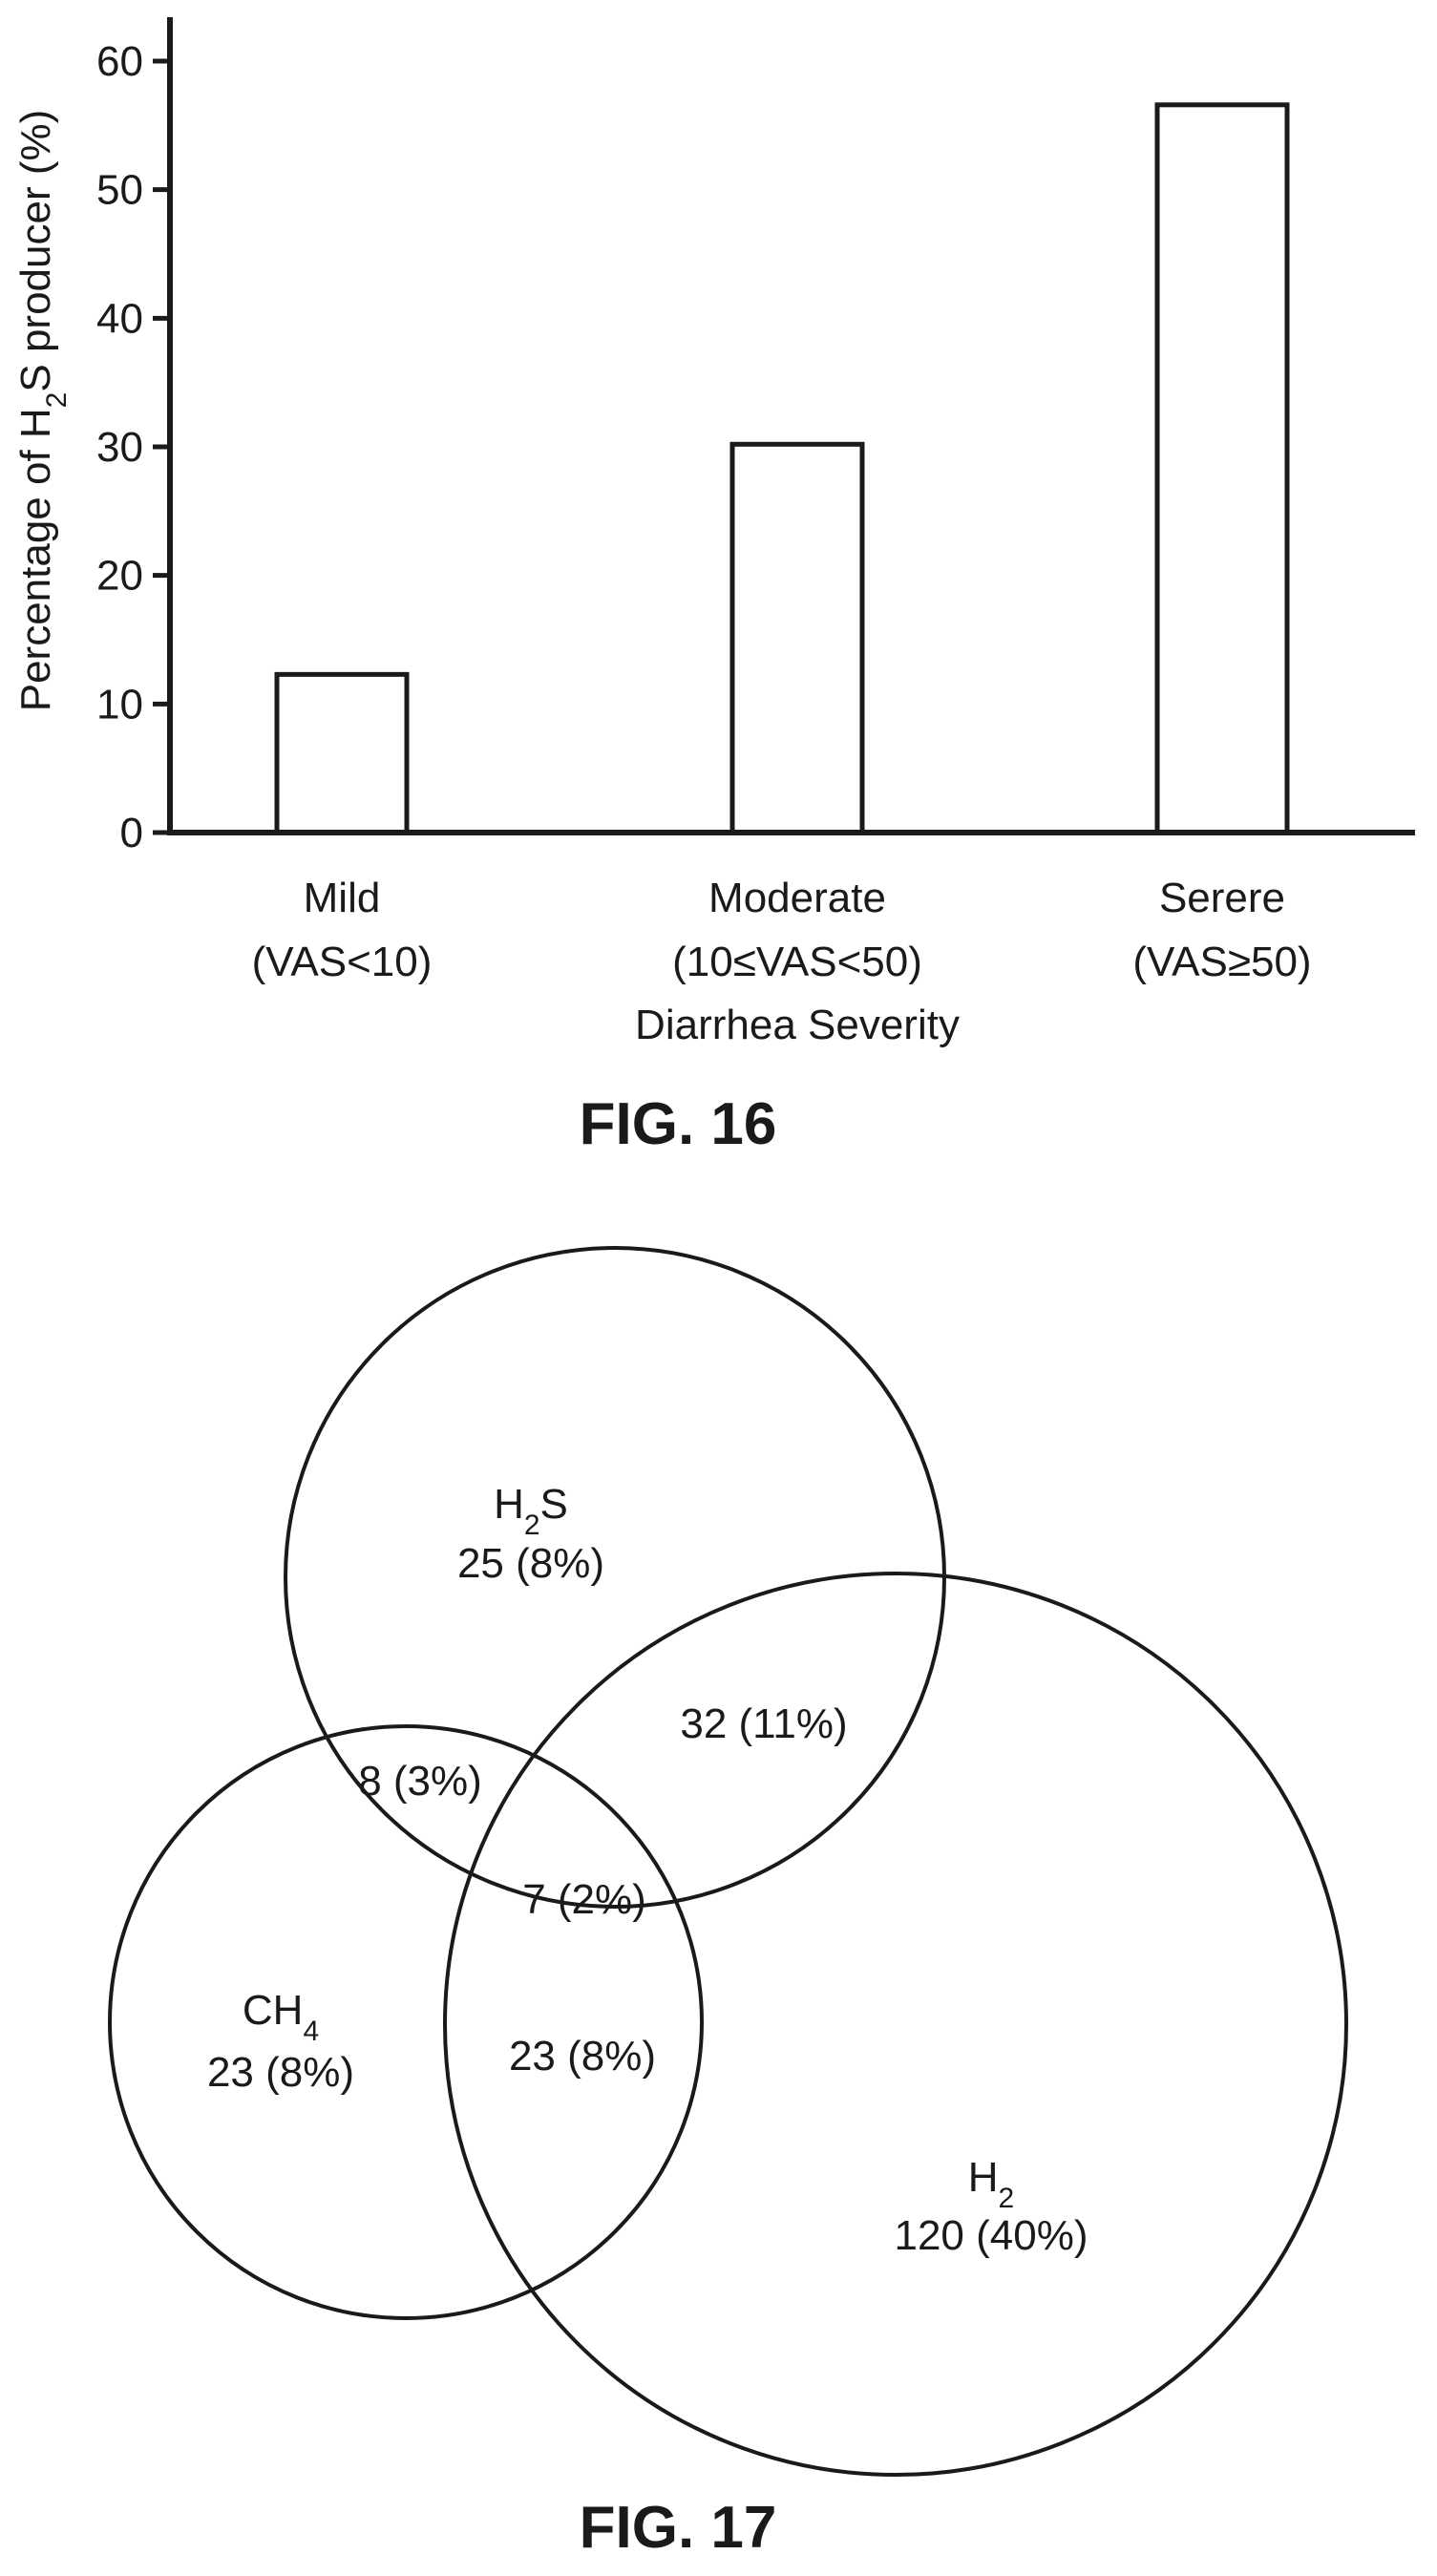  I want to click on h2s-name-main: H, so click(509, 1504).